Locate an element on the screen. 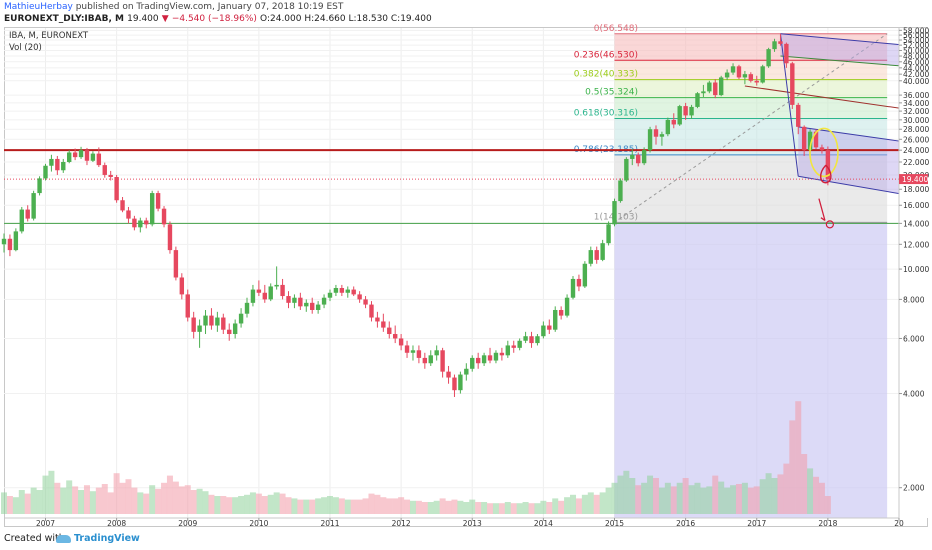 This screenshot has width=932, height=550. price-tick-label: 28.000 is located at coordinates (916, 129).